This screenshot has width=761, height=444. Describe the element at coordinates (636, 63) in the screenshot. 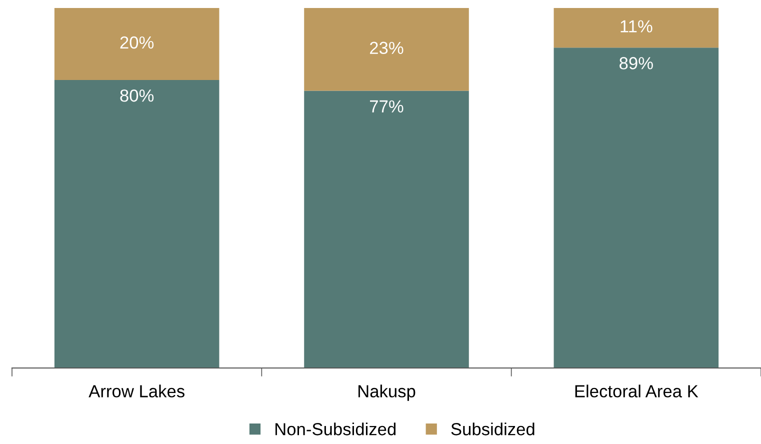

I see `data-label: 89%` at that location.